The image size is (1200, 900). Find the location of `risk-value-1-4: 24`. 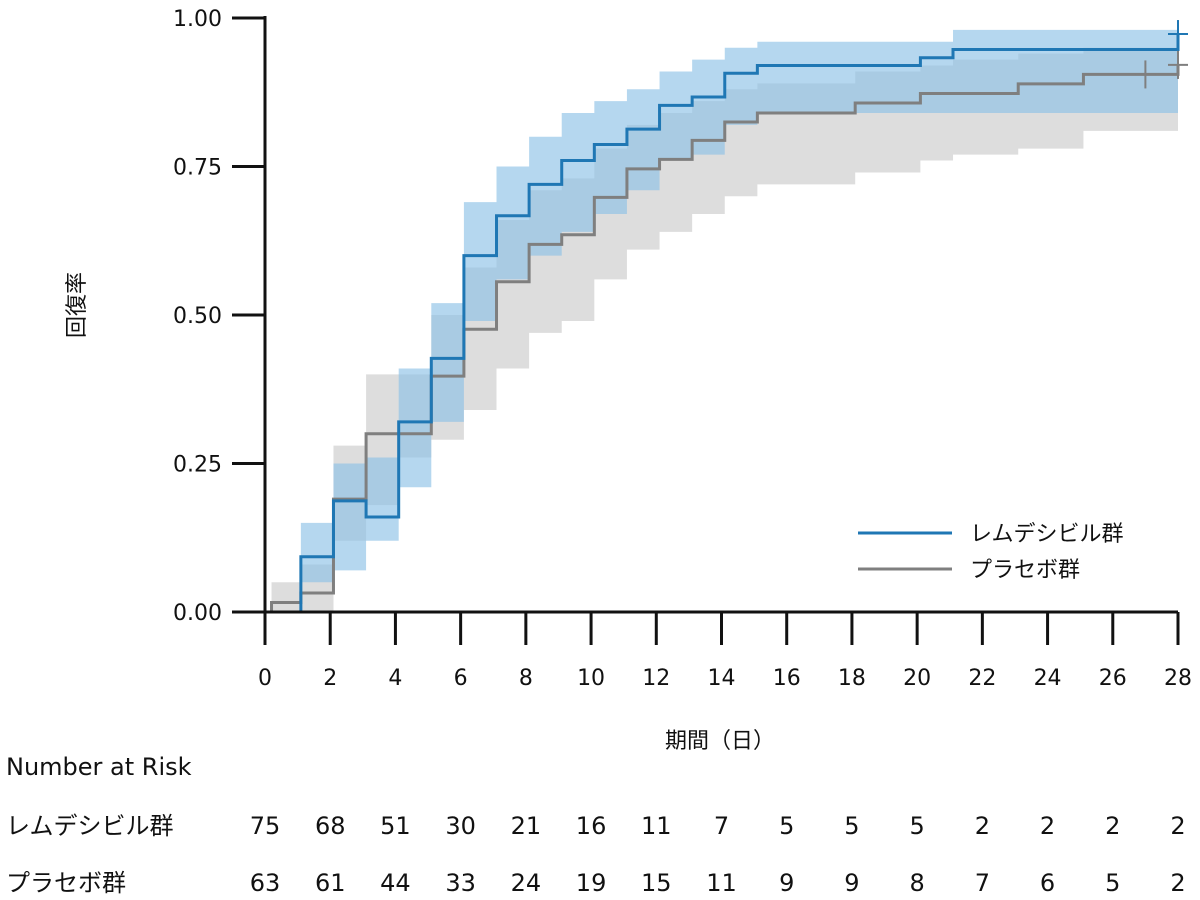

risk-value-1-4: 24 is located at coordinates (526, 883).